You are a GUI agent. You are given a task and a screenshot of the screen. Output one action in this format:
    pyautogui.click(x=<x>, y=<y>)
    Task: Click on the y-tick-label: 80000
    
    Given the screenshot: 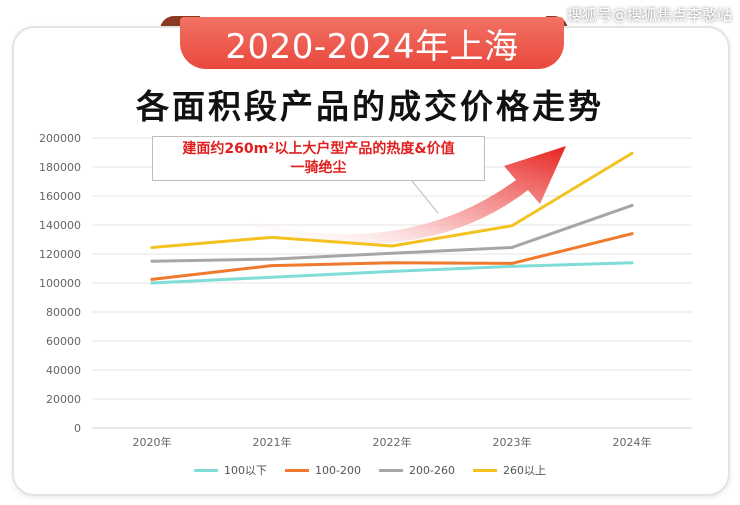 What is the action you would take?
    pyautogui.click(x=63, y=312)
    